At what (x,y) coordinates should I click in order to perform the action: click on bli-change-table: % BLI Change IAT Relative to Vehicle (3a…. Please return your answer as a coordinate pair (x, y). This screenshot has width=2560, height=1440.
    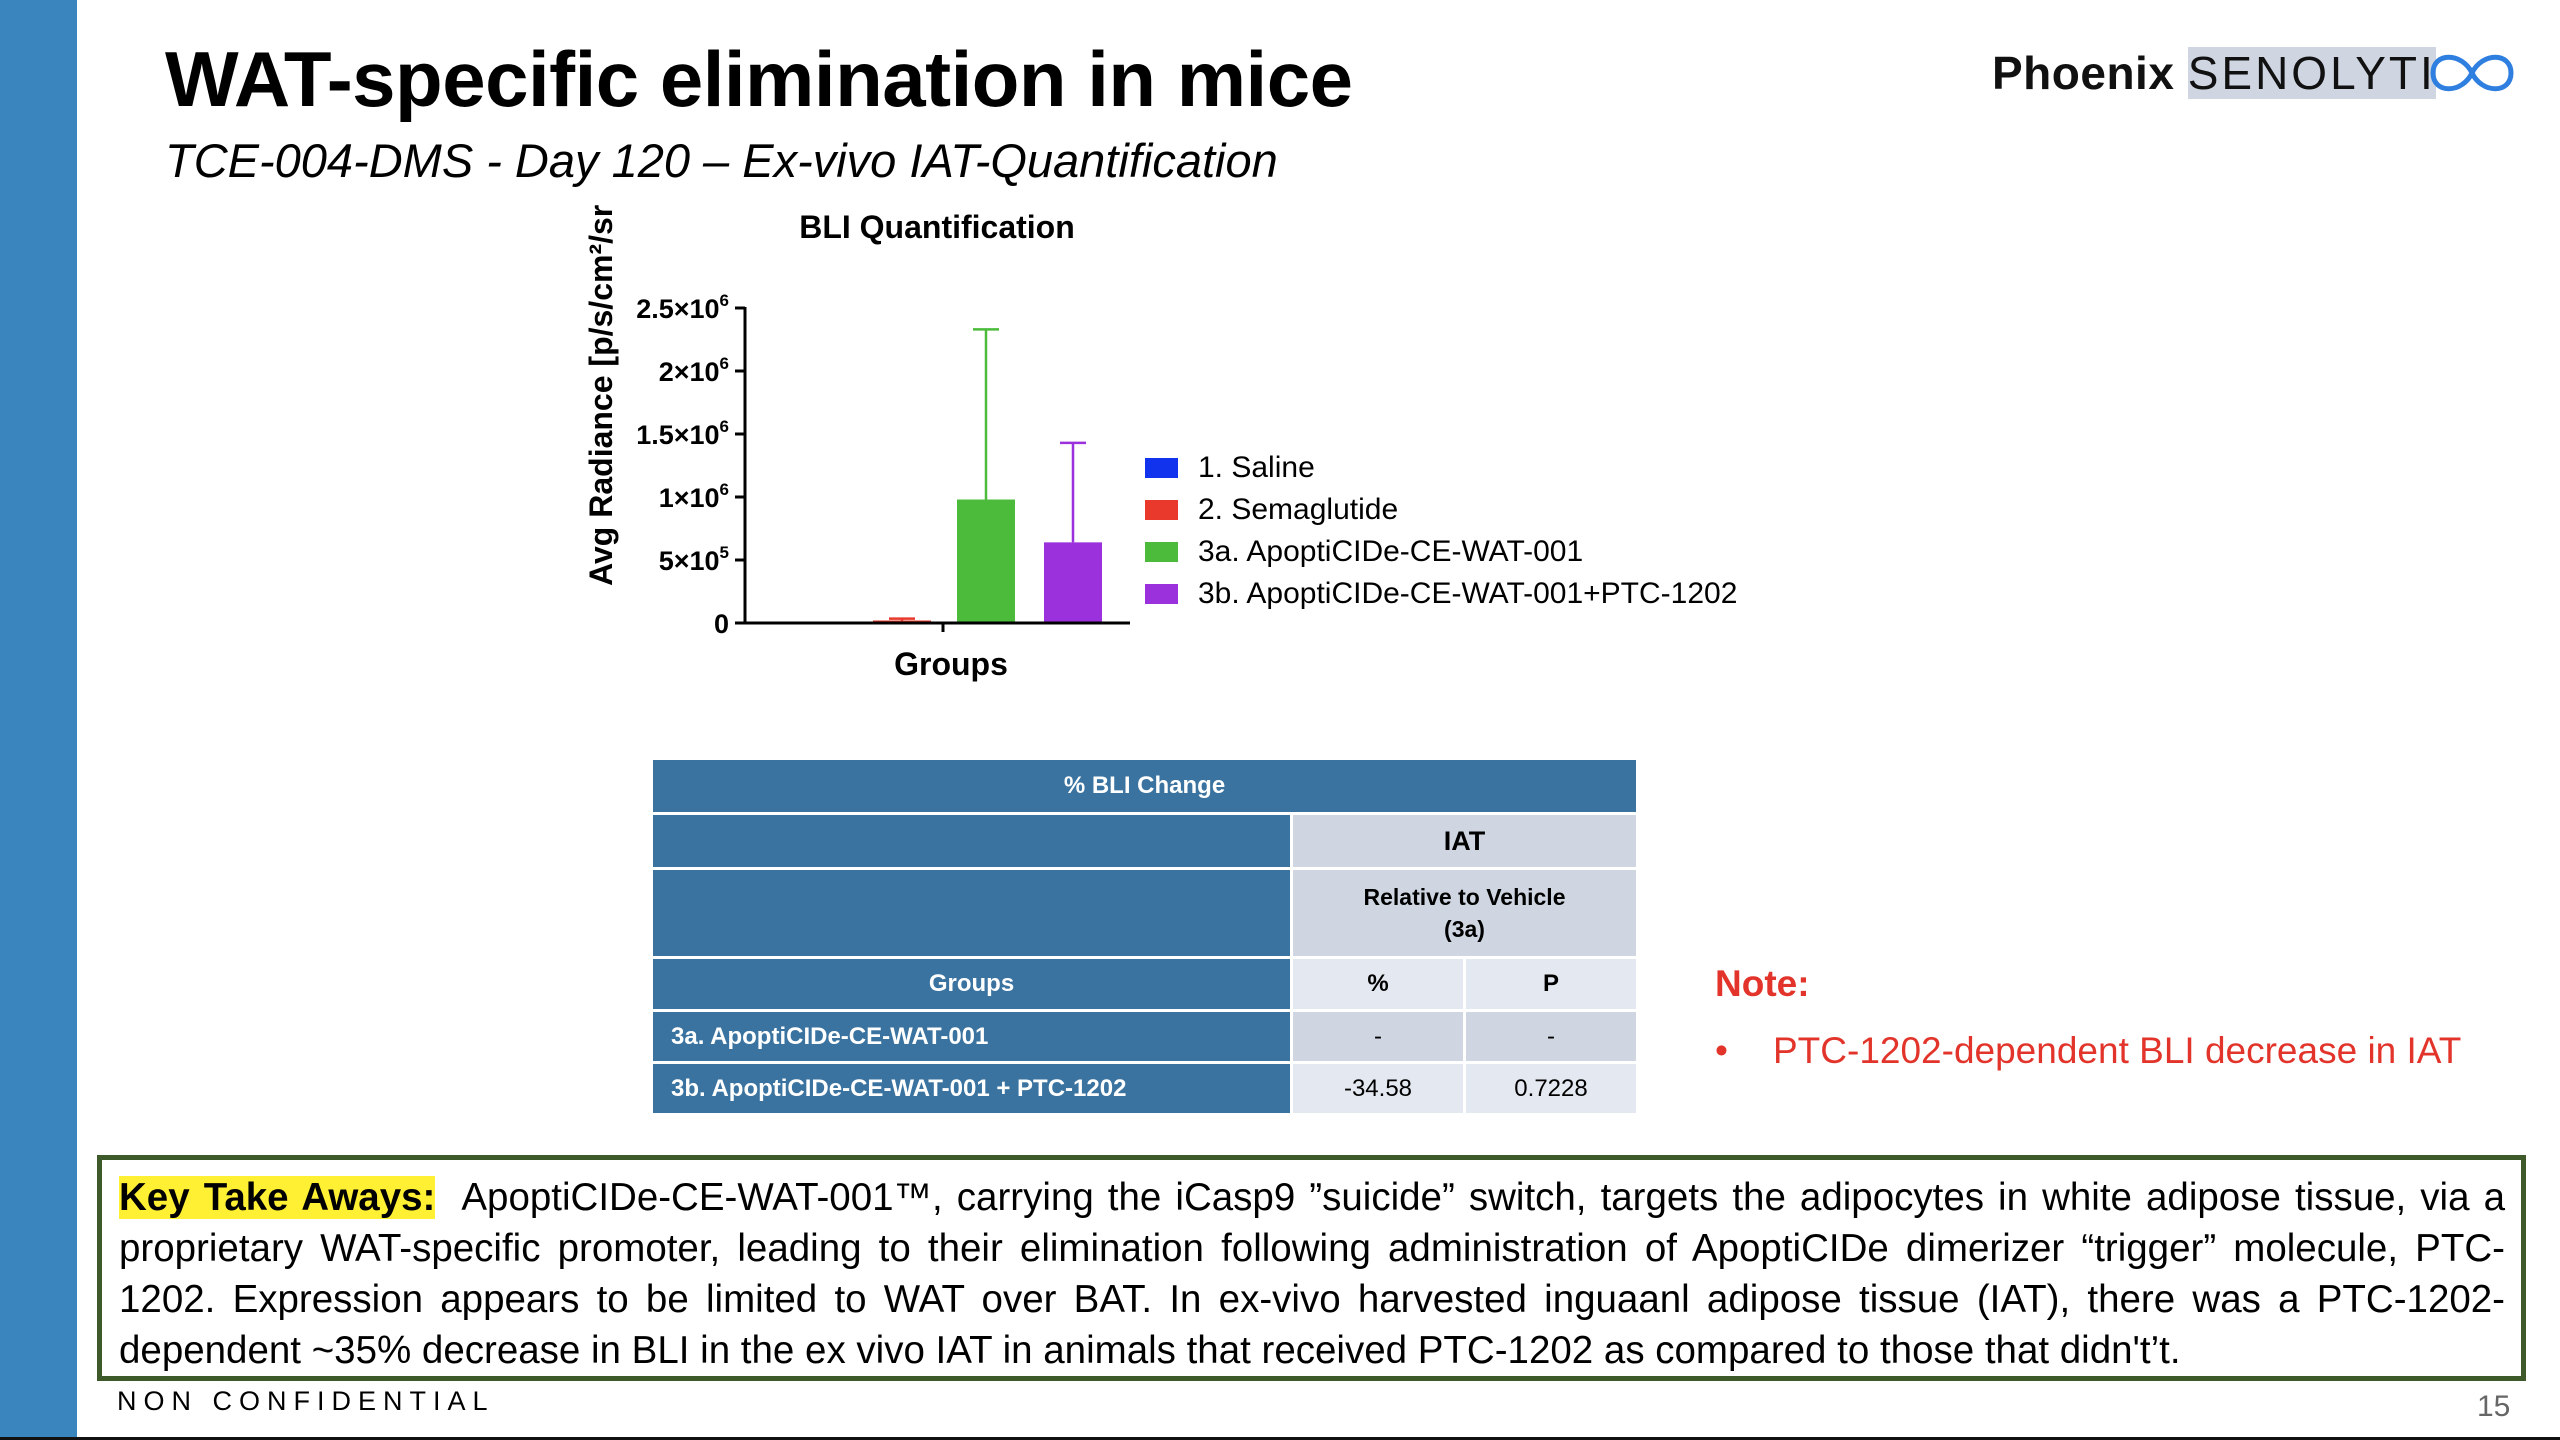
    Looking at the image, I should click on (1144, 936).